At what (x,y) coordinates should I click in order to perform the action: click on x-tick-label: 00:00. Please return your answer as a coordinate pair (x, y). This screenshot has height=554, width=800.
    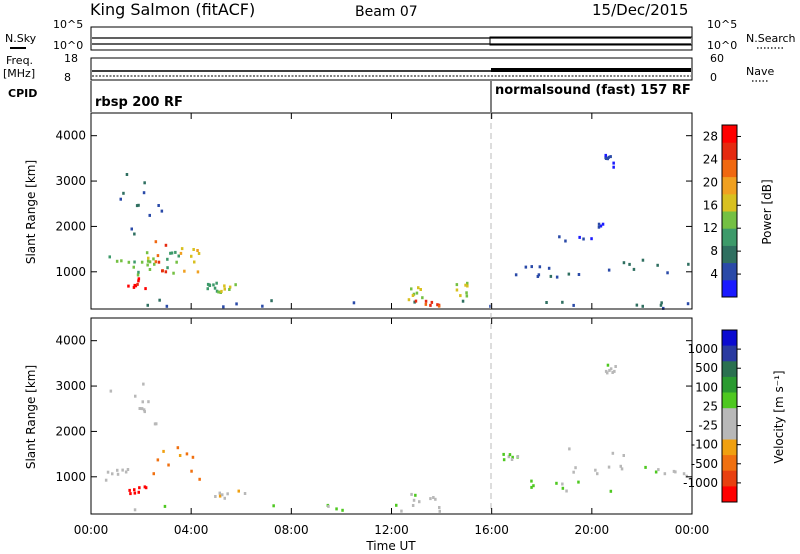
    Looking at the image, I should click on (91, 530).